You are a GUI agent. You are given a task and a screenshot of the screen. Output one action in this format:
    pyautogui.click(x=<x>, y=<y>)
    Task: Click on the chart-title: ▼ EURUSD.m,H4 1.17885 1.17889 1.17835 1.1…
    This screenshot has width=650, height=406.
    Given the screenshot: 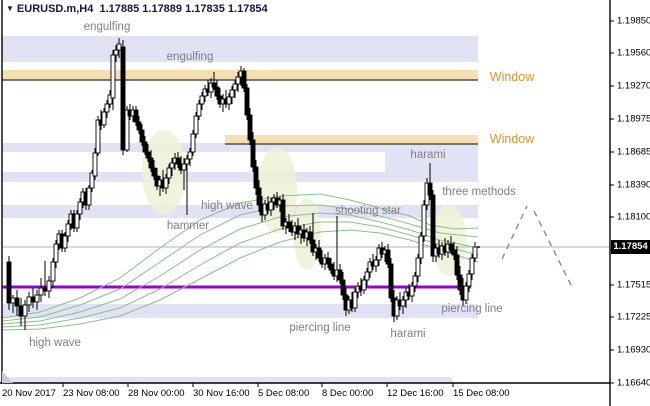 What is the action you would take?
    pyautogui.click(x=137, y=9)
    